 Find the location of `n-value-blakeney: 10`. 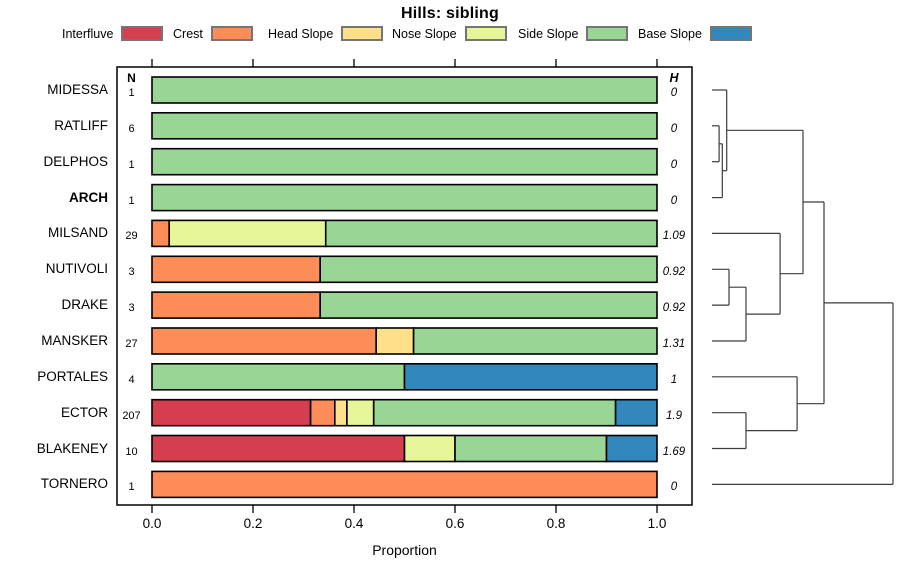

n-value-blakeney: 10 is located at coordinates (131, 451).